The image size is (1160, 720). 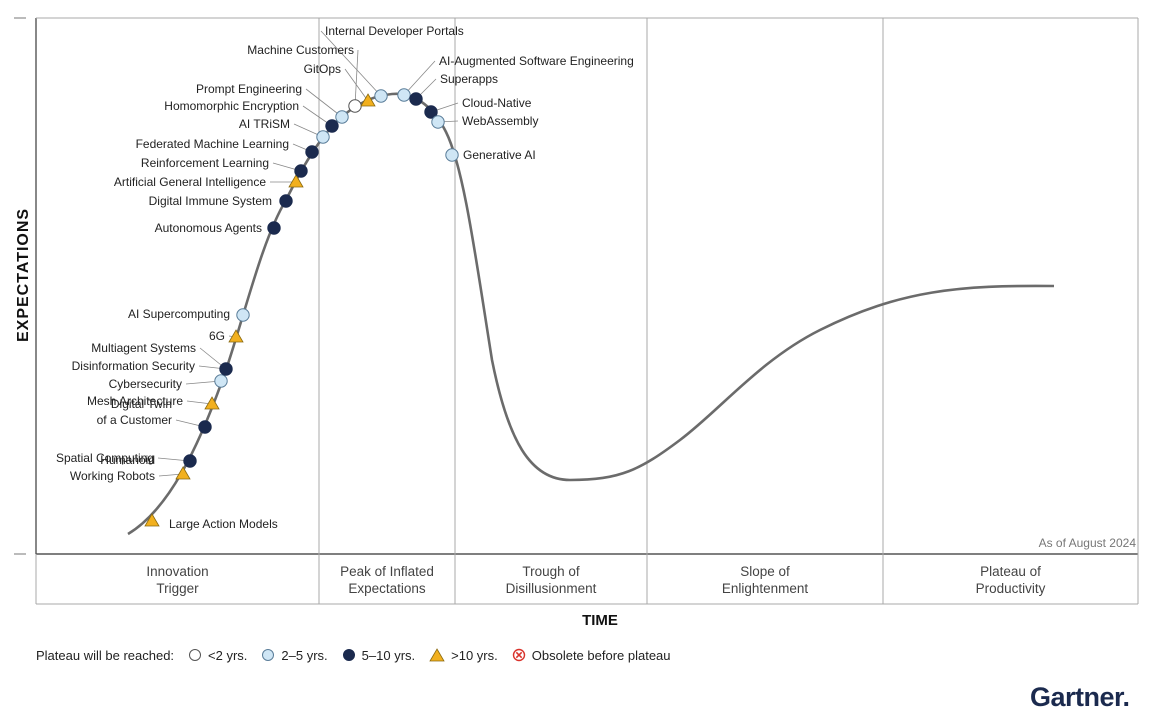 I want to click on technology-label: AI-Augmented Software Engineering, so click(x=536, y=61).